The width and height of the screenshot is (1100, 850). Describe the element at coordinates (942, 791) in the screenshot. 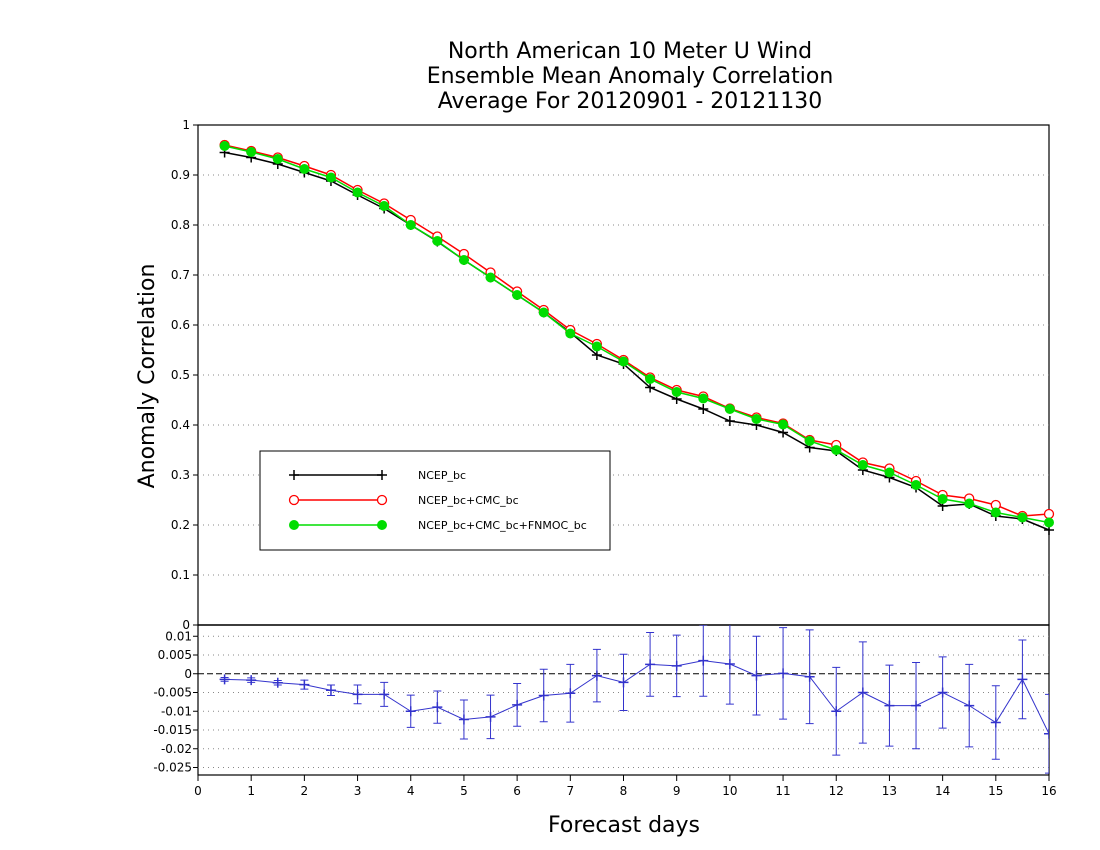

I see `x-tick-label: 14` at that location.